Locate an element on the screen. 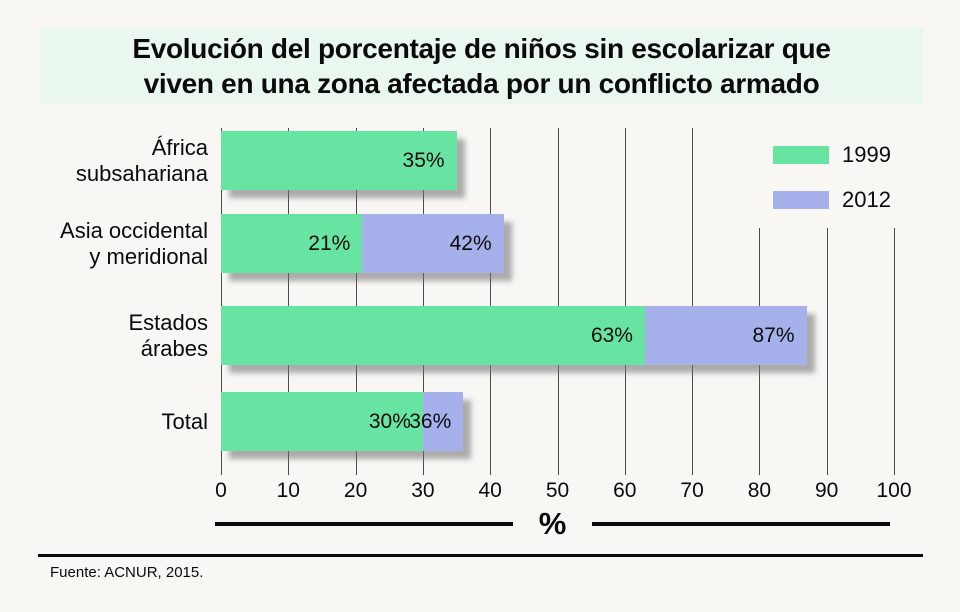 The width and height of the screenshot is (960, 612). legend-label: 2012 is located at coordinates (866, 199).